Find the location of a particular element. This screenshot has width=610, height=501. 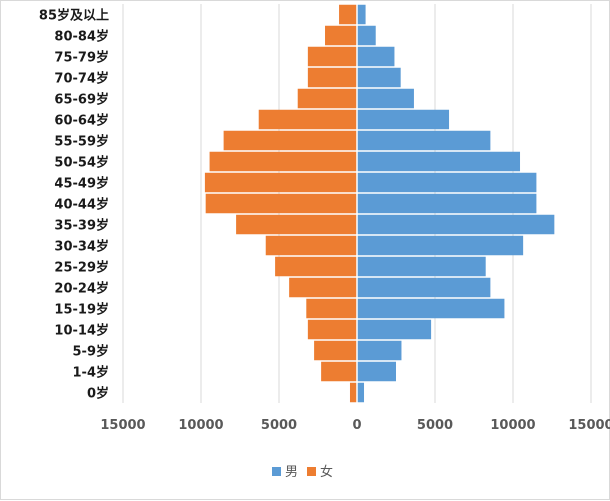

x-tick-label-4: 5000 is located at coordinates (435, 425).